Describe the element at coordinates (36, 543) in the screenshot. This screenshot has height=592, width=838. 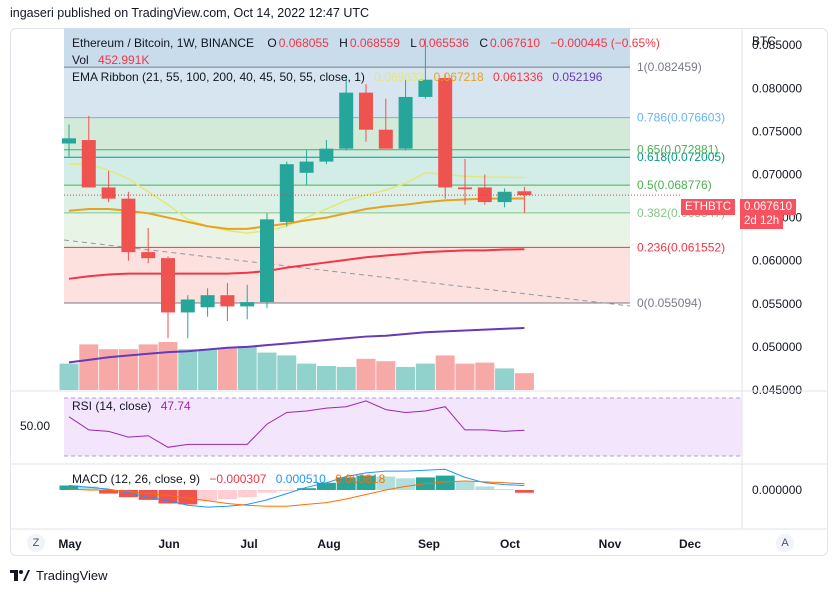
I see `zoom-button: Z` at that location.